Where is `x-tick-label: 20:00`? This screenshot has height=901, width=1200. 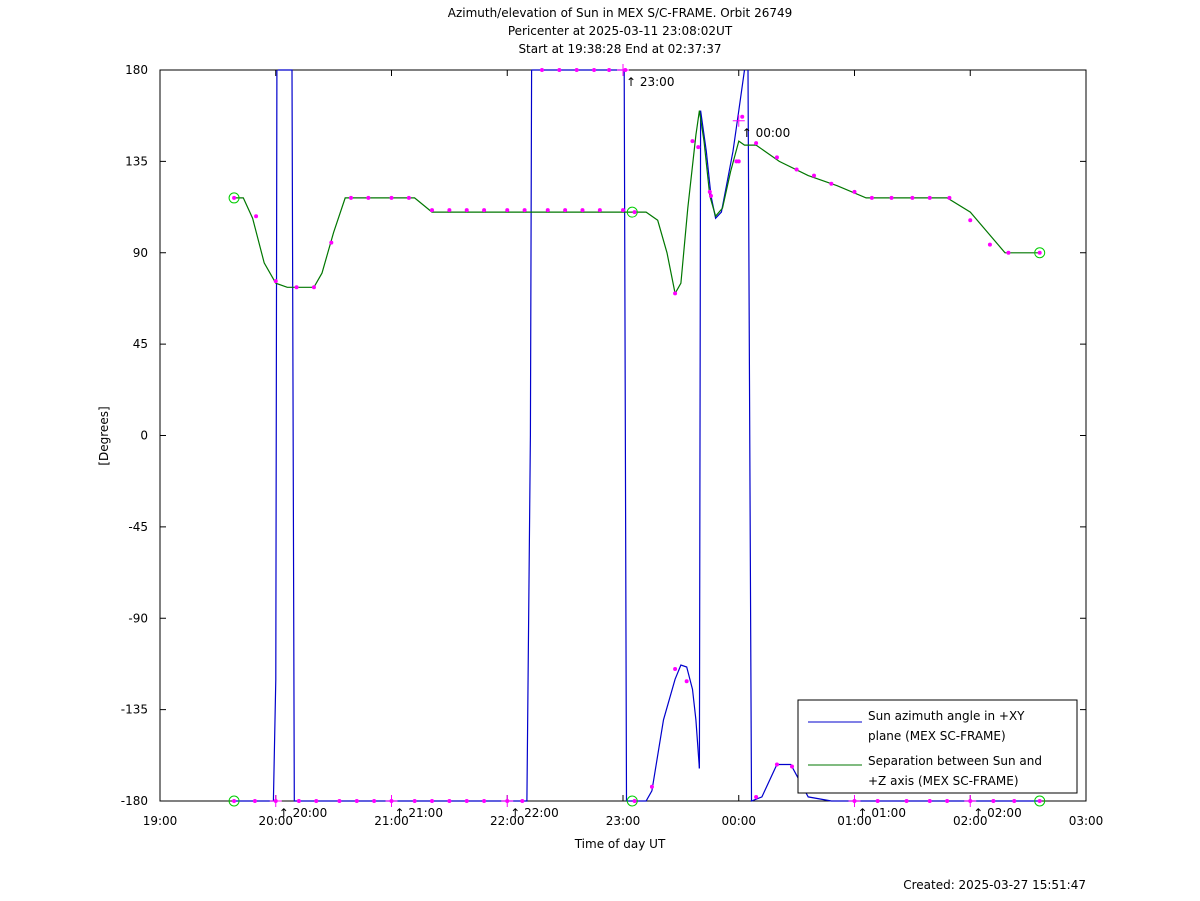
x-tick-label: 20:00 is located at coordinates (275, 821).